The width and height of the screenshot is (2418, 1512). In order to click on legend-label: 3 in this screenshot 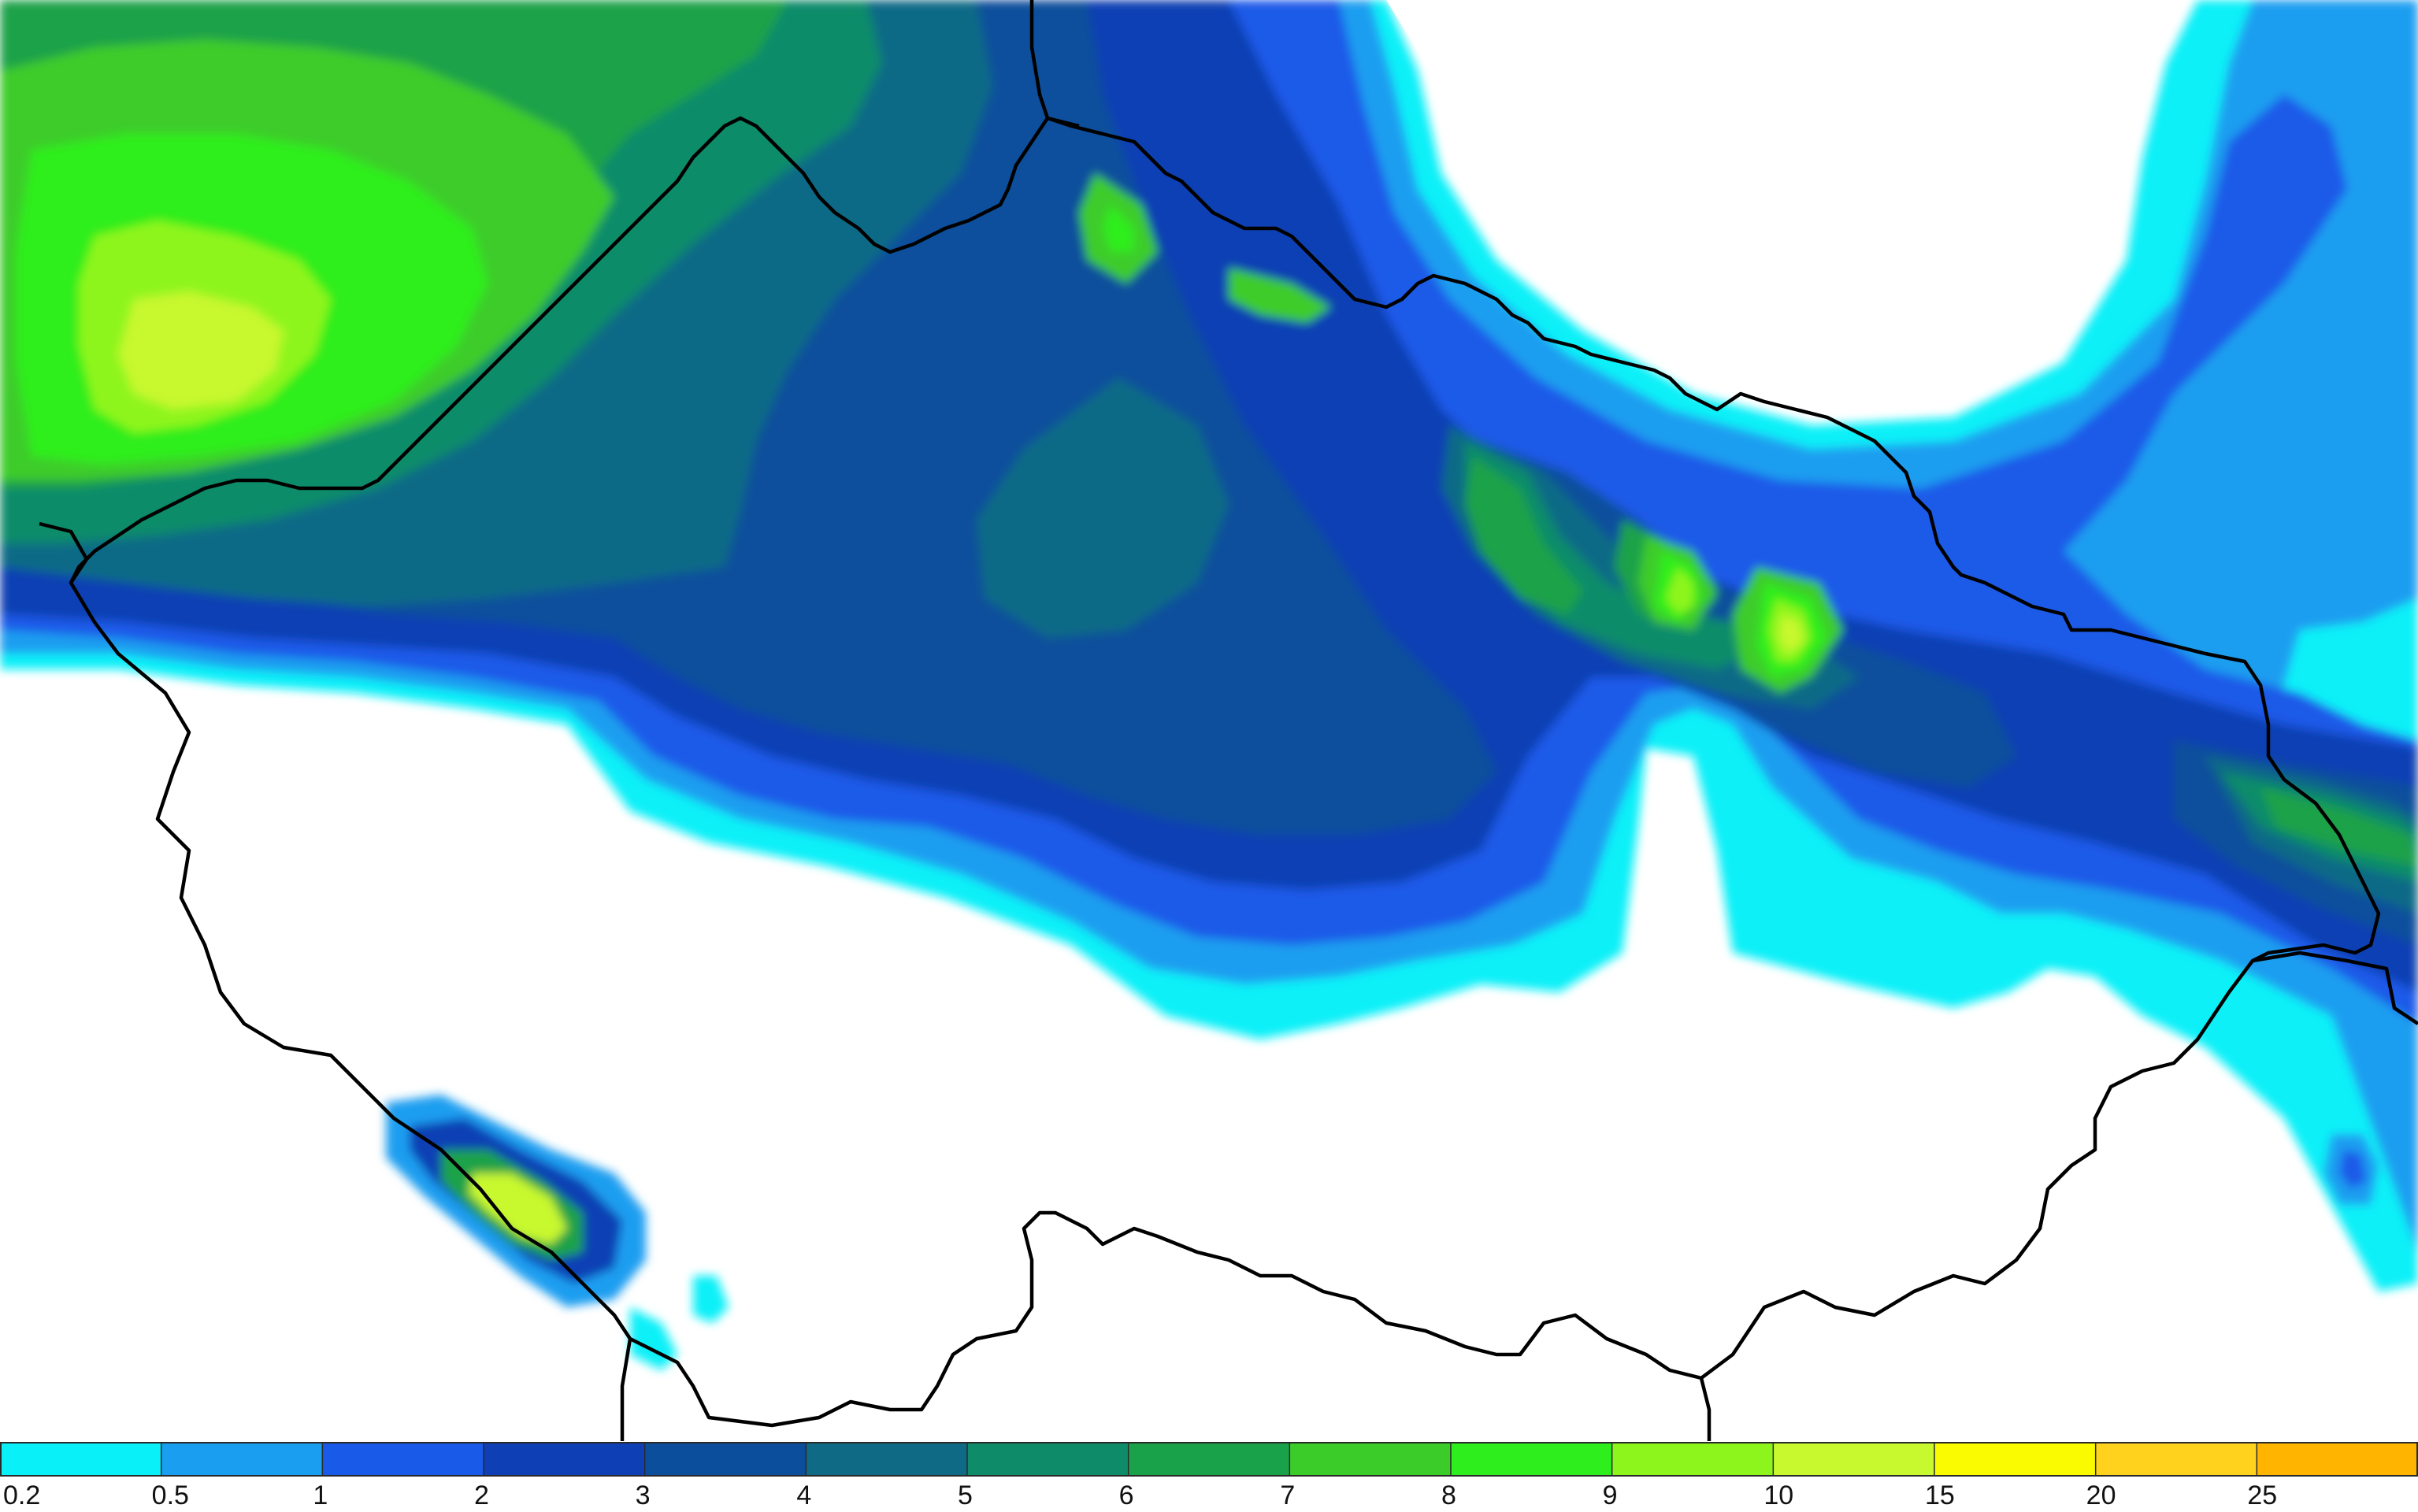, I will do `click(643, 1495)`.